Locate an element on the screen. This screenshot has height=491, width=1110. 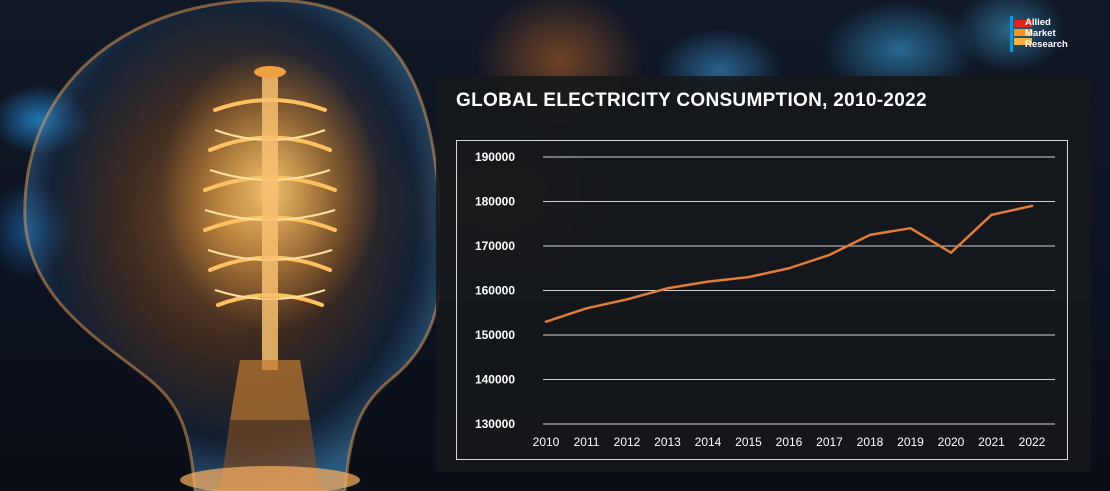
logo-line-2: Market is located at coordinates (1040, 33).